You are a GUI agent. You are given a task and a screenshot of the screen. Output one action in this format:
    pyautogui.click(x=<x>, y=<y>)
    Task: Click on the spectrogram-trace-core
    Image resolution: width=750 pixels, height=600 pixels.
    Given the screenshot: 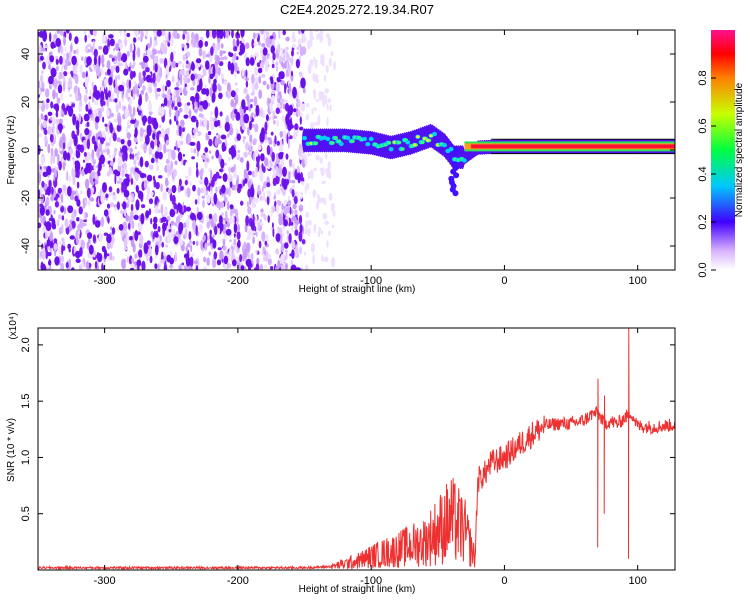 What is the action you would take?
    pyautogui.click(x=418, y=137)
    